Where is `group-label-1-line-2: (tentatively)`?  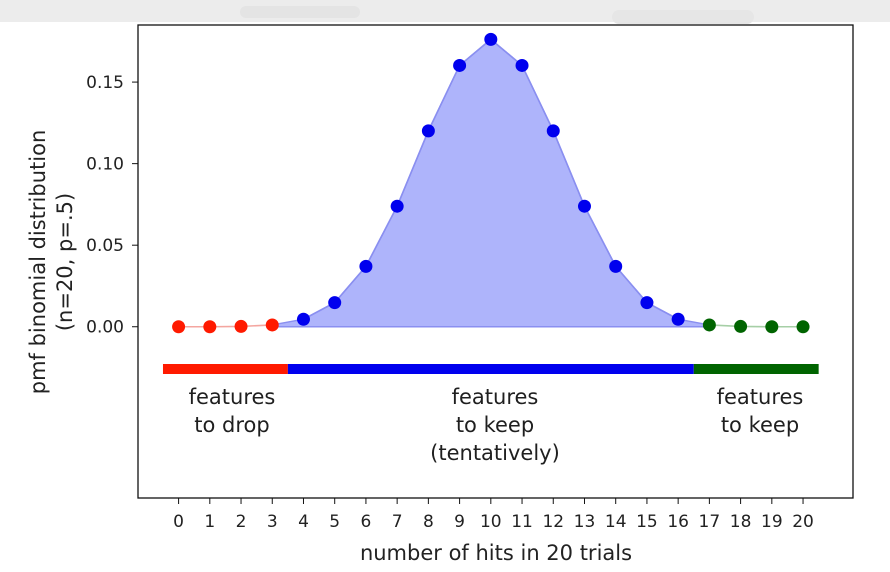 group-label-1-line-2: (tentatively) is located at coordinates (495, 453).